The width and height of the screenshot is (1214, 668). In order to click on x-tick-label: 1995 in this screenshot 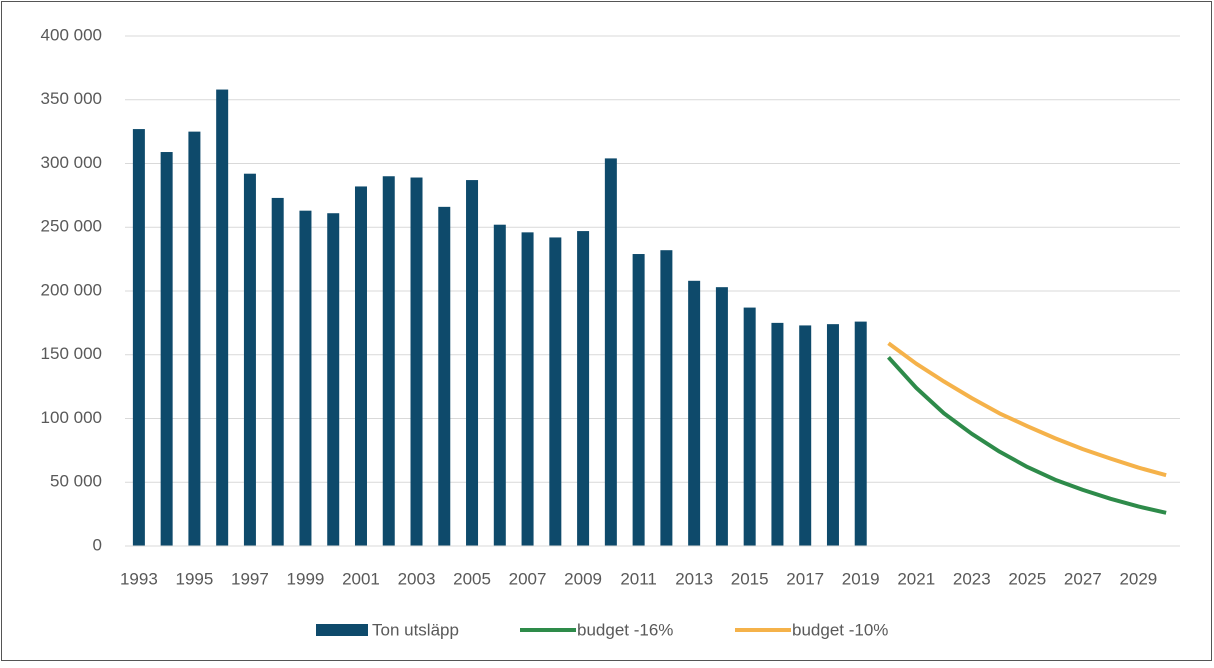, I will do `click(194, 578)`.